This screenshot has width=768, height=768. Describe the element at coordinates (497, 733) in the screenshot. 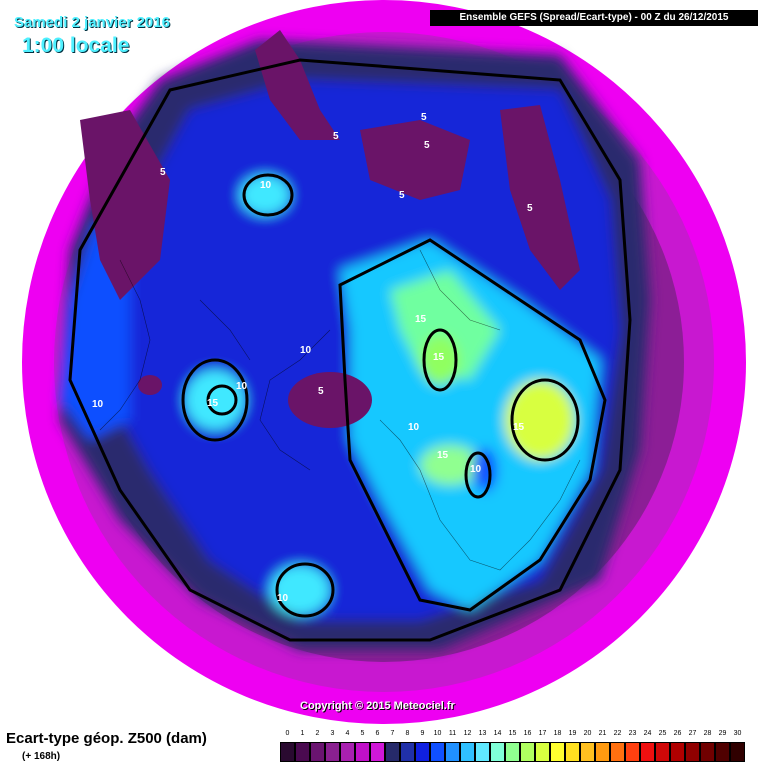

I see `legend-tick-label: 14` at that location.